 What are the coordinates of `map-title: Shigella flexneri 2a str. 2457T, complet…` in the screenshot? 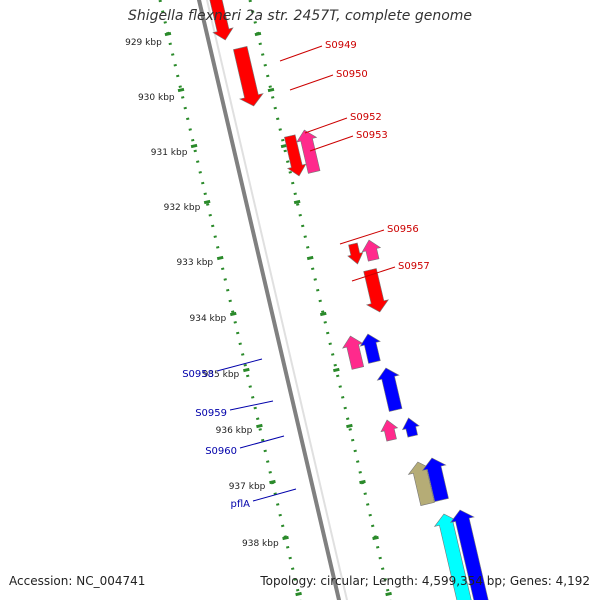 It's located at (300, 16).